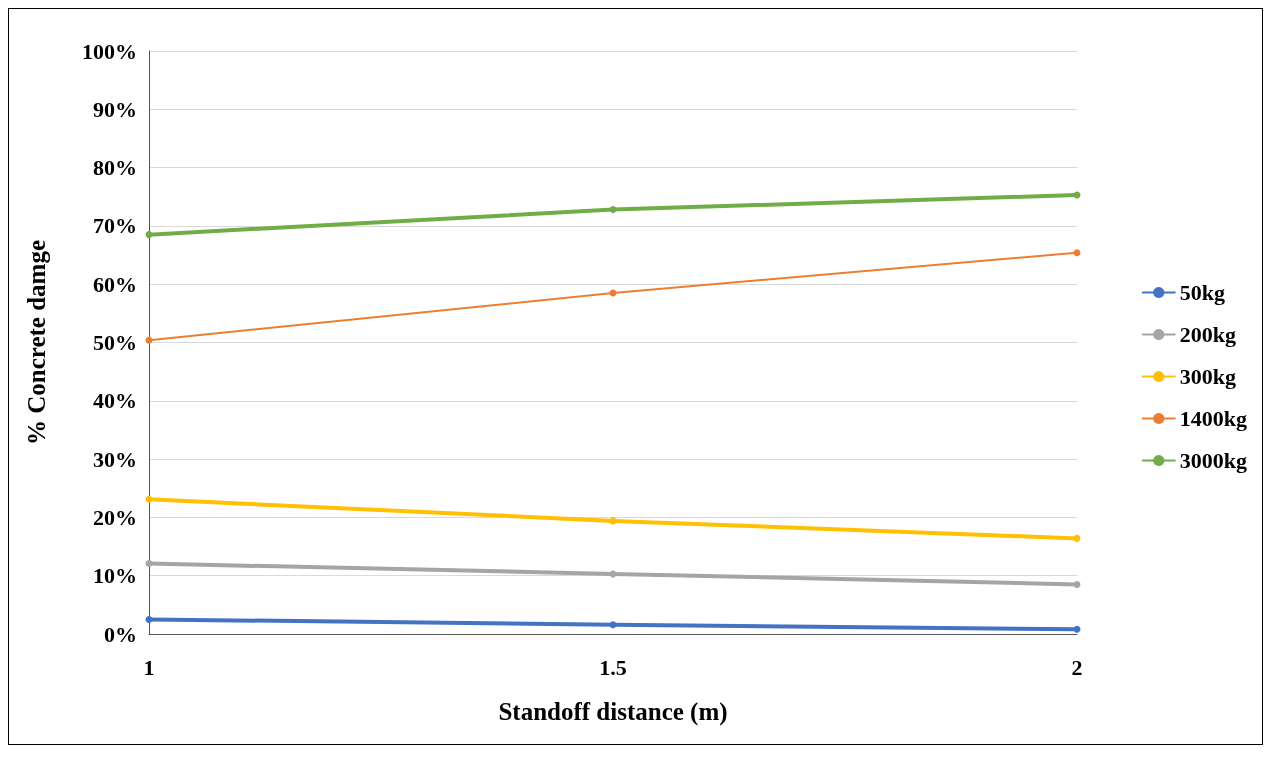 Image resolution: width=1275 pixels, height=757 pixels. What do you see at coordinates (149, 667) in the screenshot?
I see `x-tick-label: 1` at bounding box center [149, 667].